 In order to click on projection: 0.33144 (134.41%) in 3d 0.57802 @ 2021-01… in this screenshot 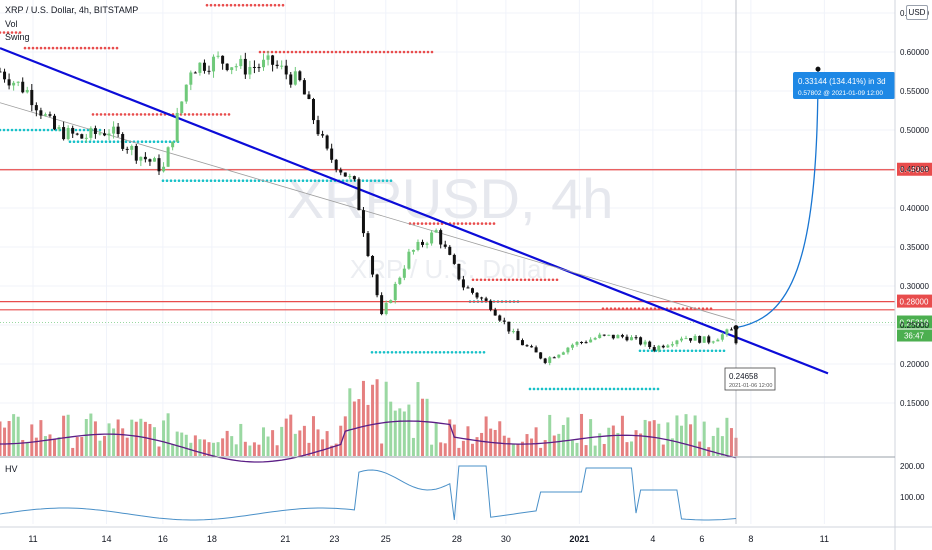, I will do `click(809, 228)`.